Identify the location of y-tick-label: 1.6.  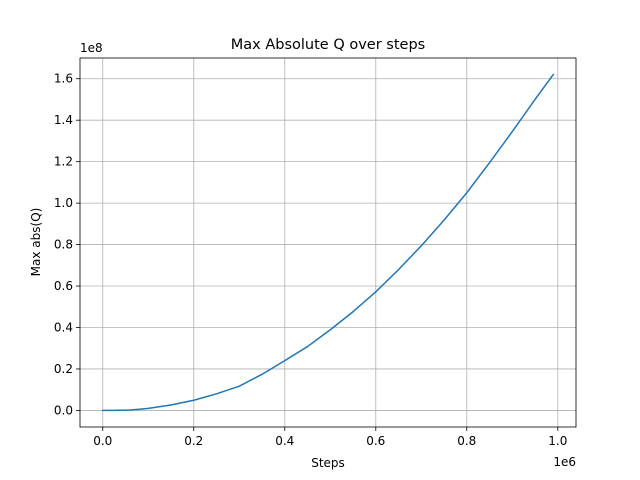
(63, 79).